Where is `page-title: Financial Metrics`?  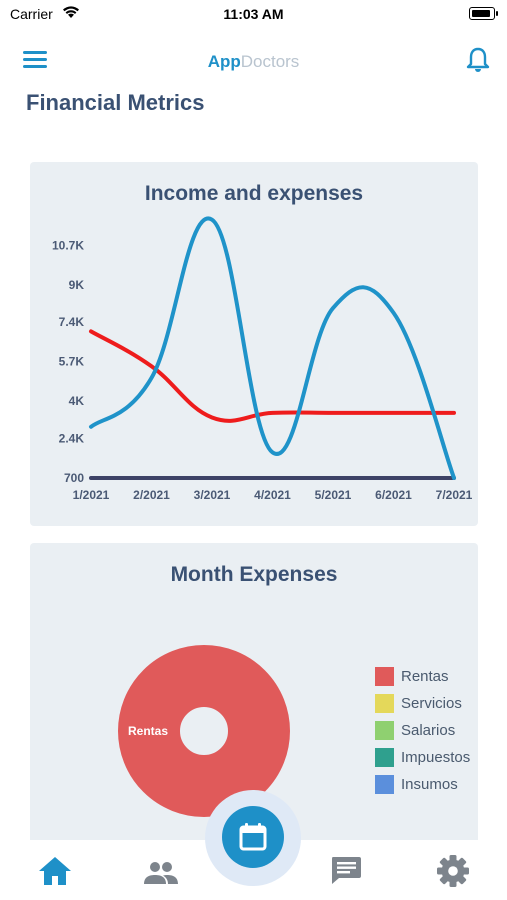 page-title: Financial Metrics is located at coordinates (115, 102).